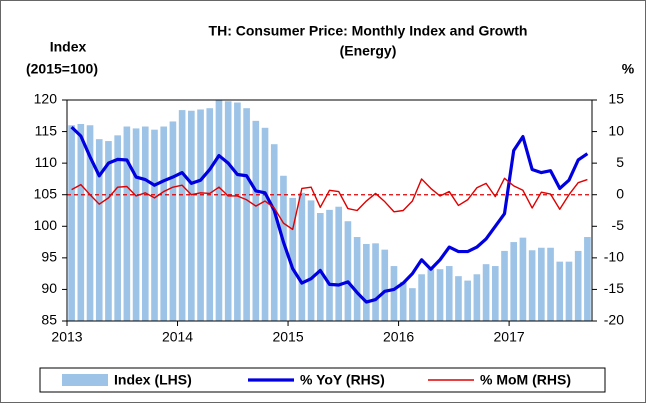 This screenshot has width=646, height=403. What do you see at coordinates (49, 257) in the screenshot?
I see `y-tick-label: 95` at bounding box center [49, 257].